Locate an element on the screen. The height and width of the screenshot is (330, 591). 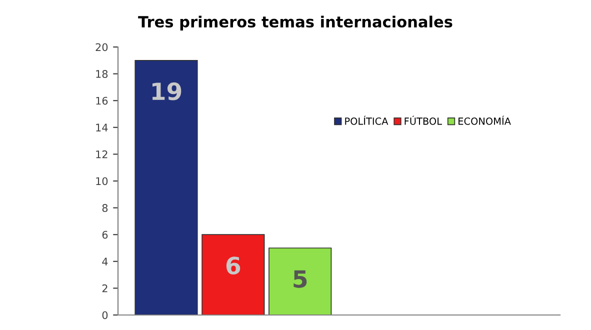
legend-label: FÚTBOL is located at coordinates (423, 120).